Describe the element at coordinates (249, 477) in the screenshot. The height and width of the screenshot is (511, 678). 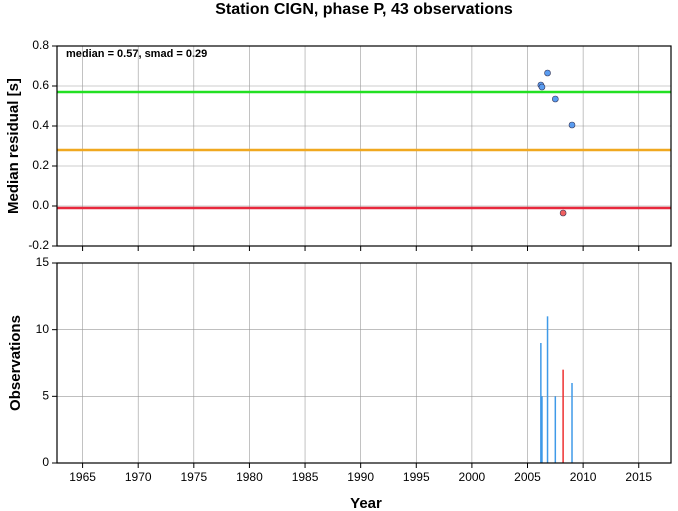
I see `x-tick-label: 1980` at that location.